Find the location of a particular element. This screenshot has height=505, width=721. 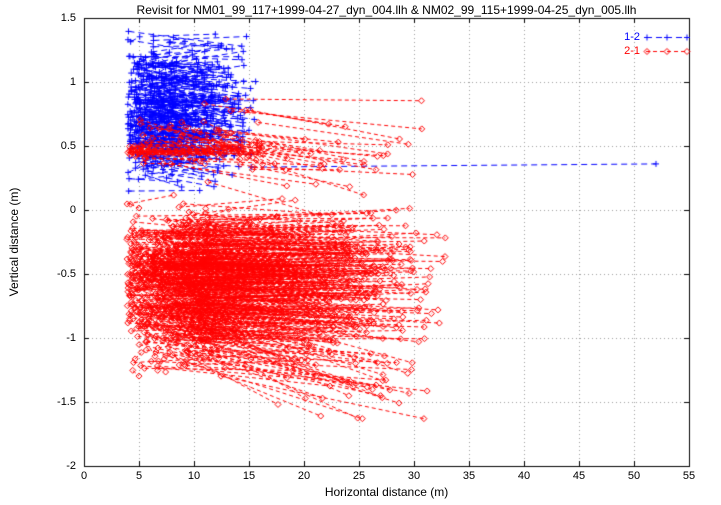

x-tick-label: 40 is located at coordinates (524, 476).